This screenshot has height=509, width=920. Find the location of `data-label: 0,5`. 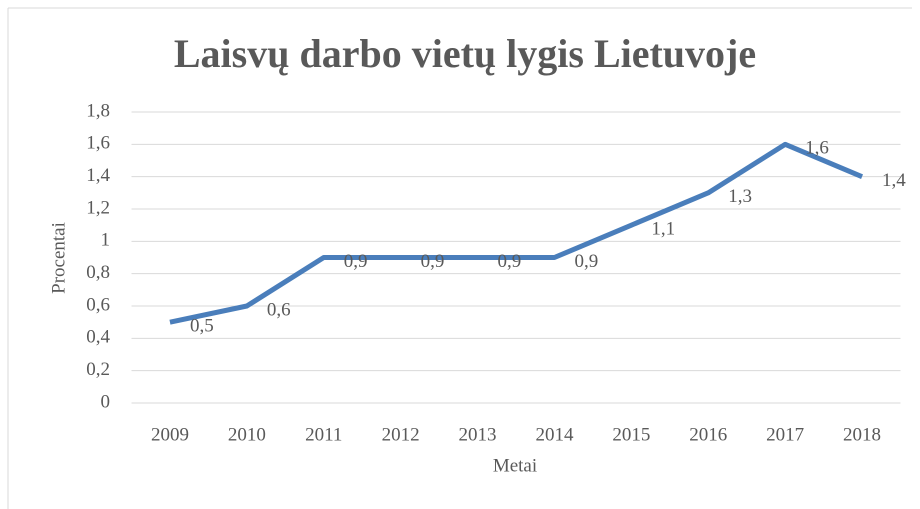

data-label: 0,5 is located at coordinates (202, 326).